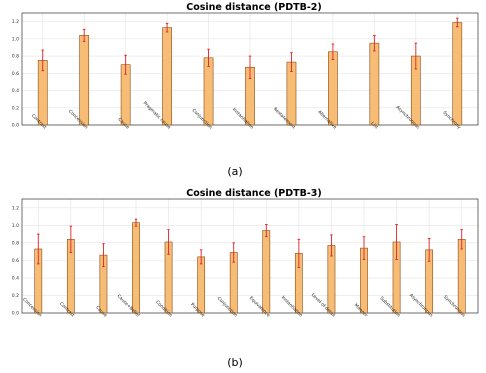 Image resolution: width=486 pixels, height=373 pixels. What do you see at coordinates (235, 362) in the screenshot?
I see `chart-pdtb3-caption: (b)` at bounding box center [235, 362].